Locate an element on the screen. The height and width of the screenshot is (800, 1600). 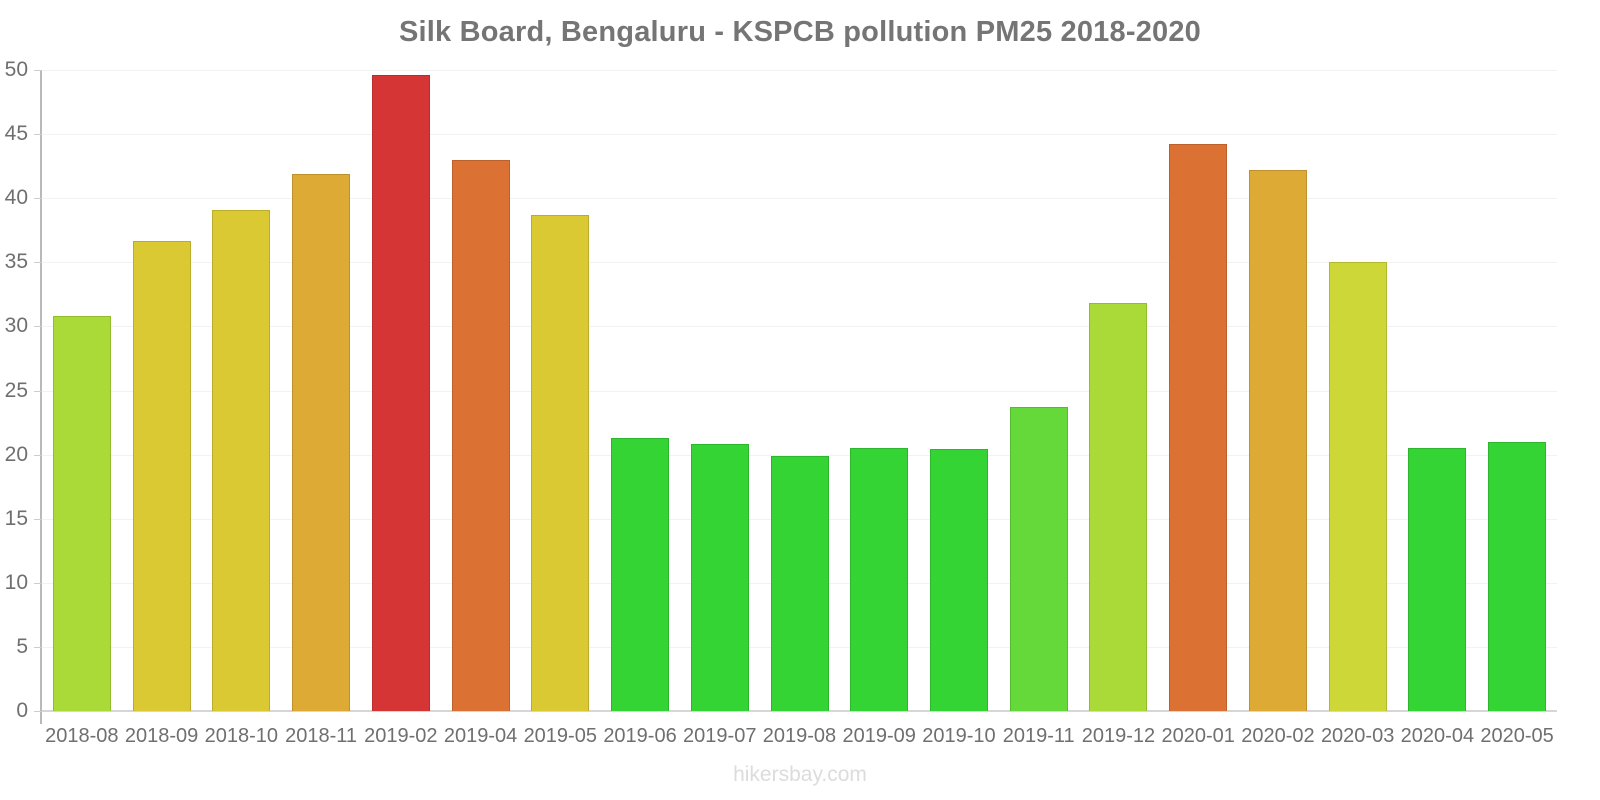
y-axis-tick-label-5: 5 is located at coordinates (22, 646).